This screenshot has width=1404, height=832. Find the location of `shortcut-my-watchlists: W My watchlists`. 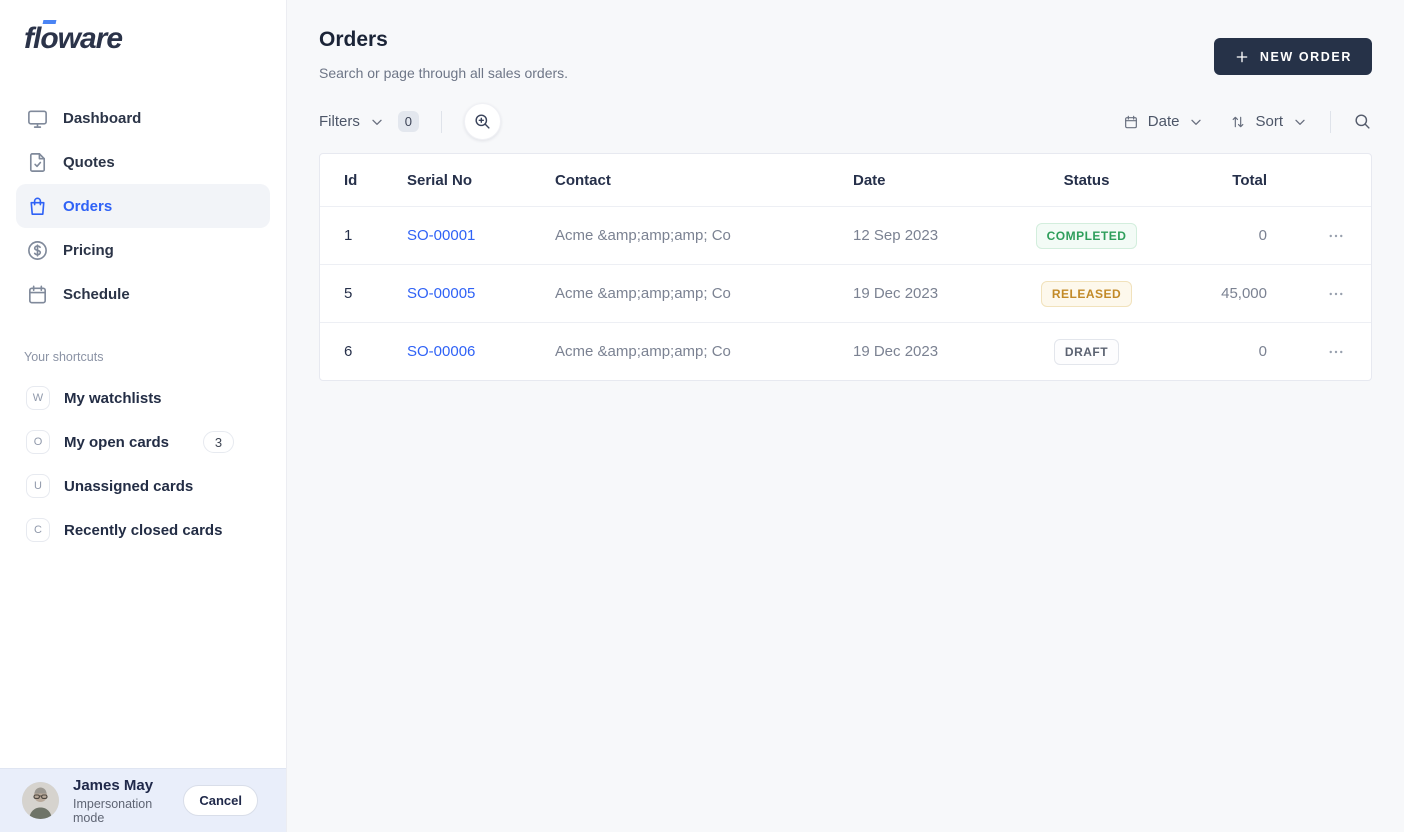

shortcut-my-watchlists: W My watchlists is located at coordinates (143, 398).